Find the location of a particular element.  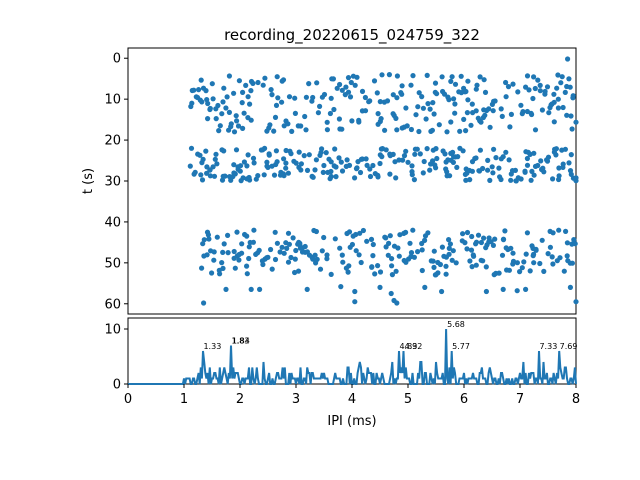

raster-y-tick-label: 50 is located at coordinates (112, 263).